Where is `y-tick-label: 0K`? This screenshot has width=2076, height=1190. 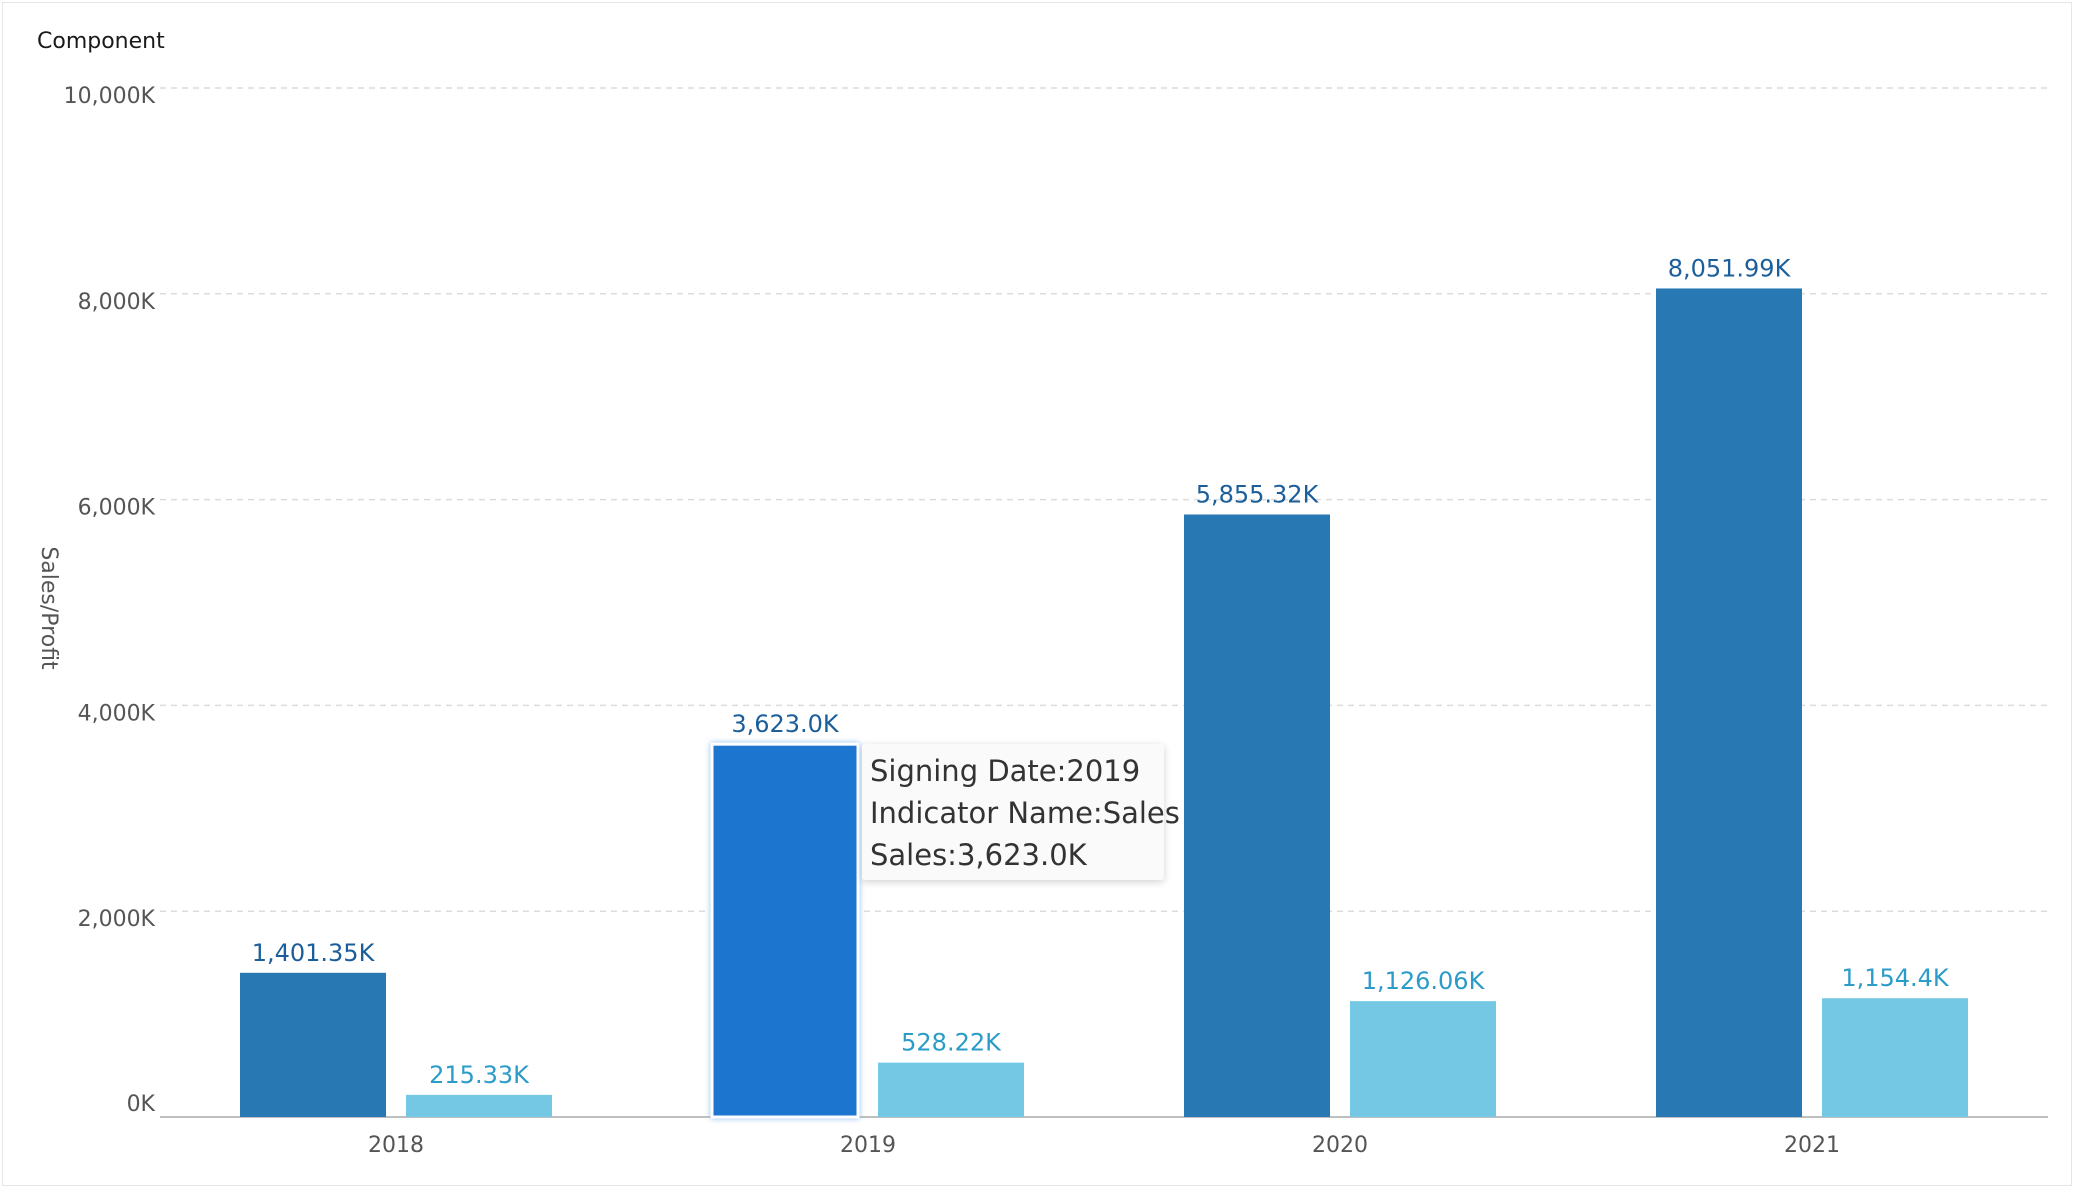 y-tick-label: 0K is located at coordinates (141, 1104).